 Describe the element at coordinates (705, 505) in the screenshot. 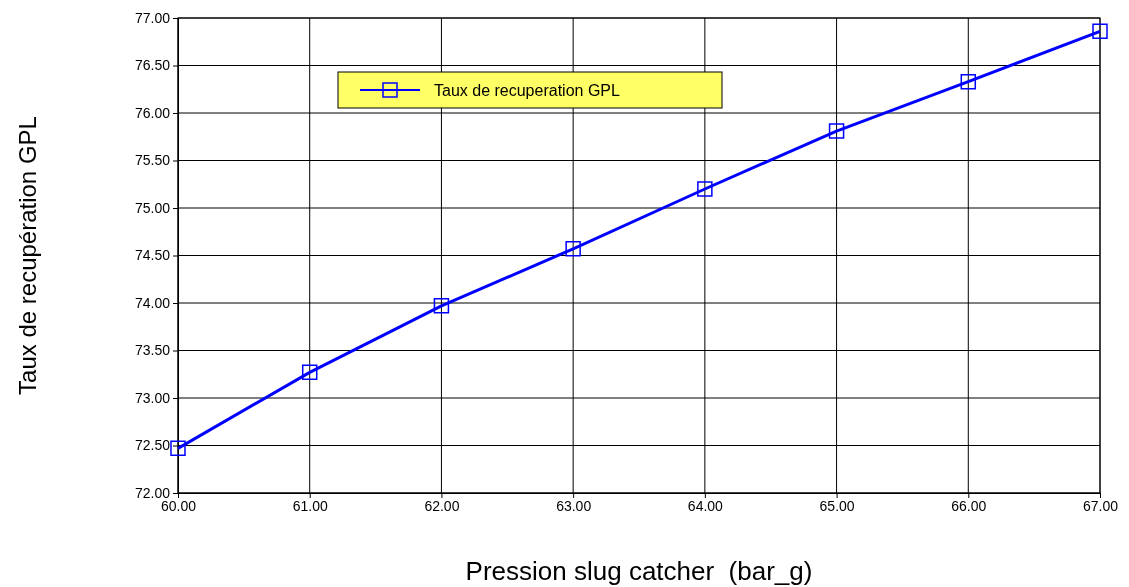

I see `x-tick-label: 64.00` at that location.